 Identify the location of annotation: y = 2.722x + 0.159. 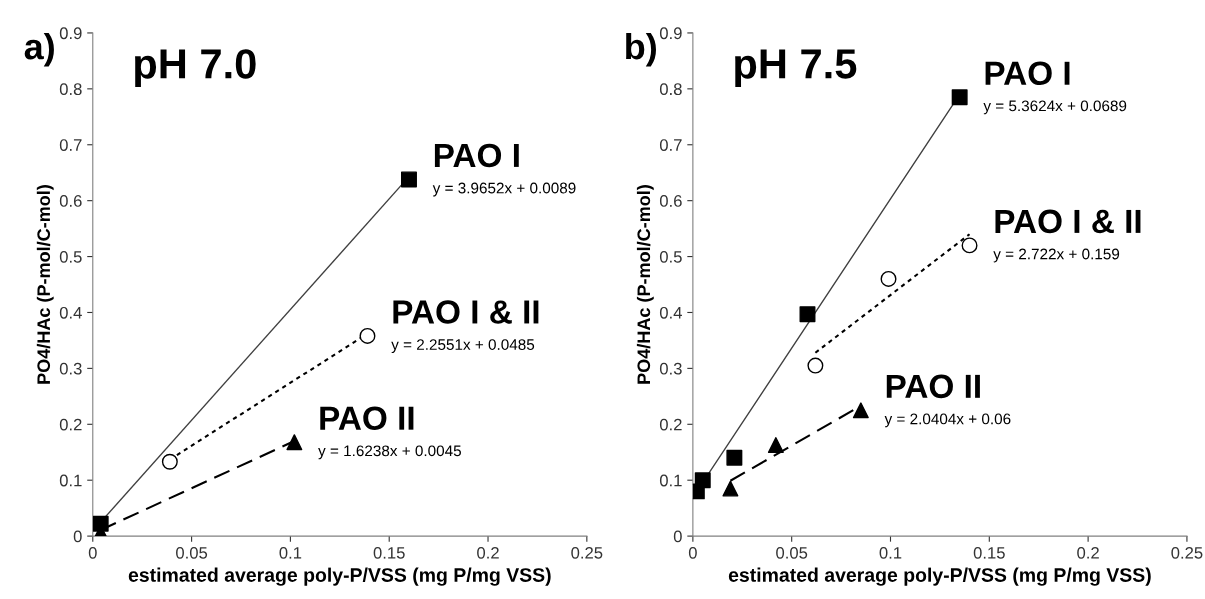
(1056, 255).